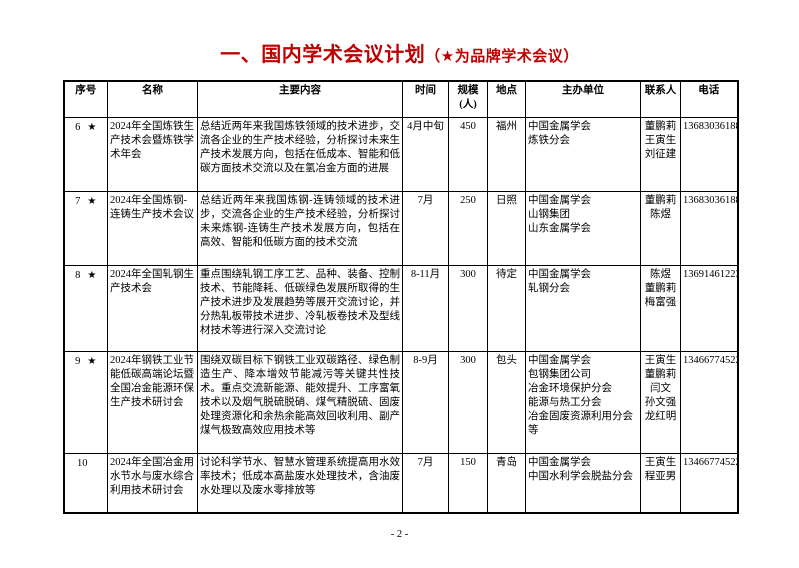 The height and width of the screenshot is (568, 799). What do you see at coordinates (78, 127) in the screenshot?
I see `row-number: 6` at bounding box center [78, 127].